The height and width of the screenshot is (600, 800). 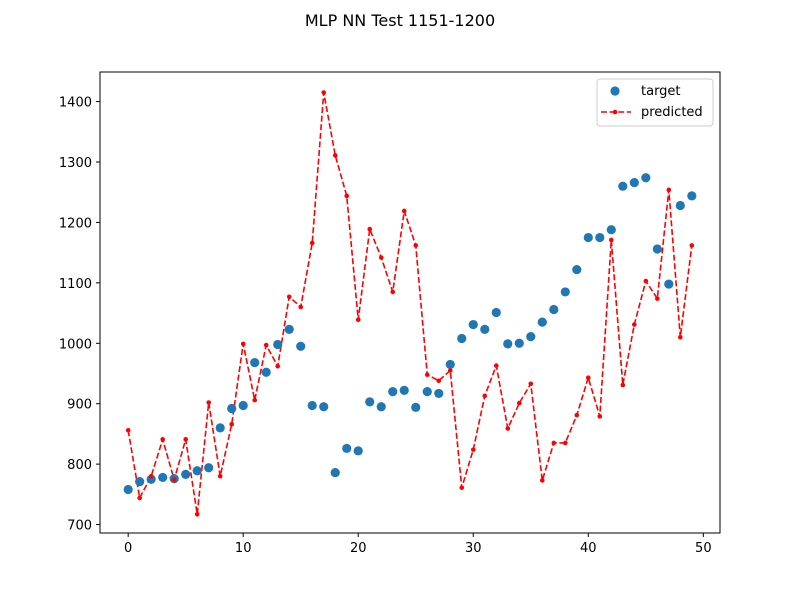 What do you see at coordinates (655, 102) in the screenshot?
I see `legend-box` at bounding box center [655, 102].